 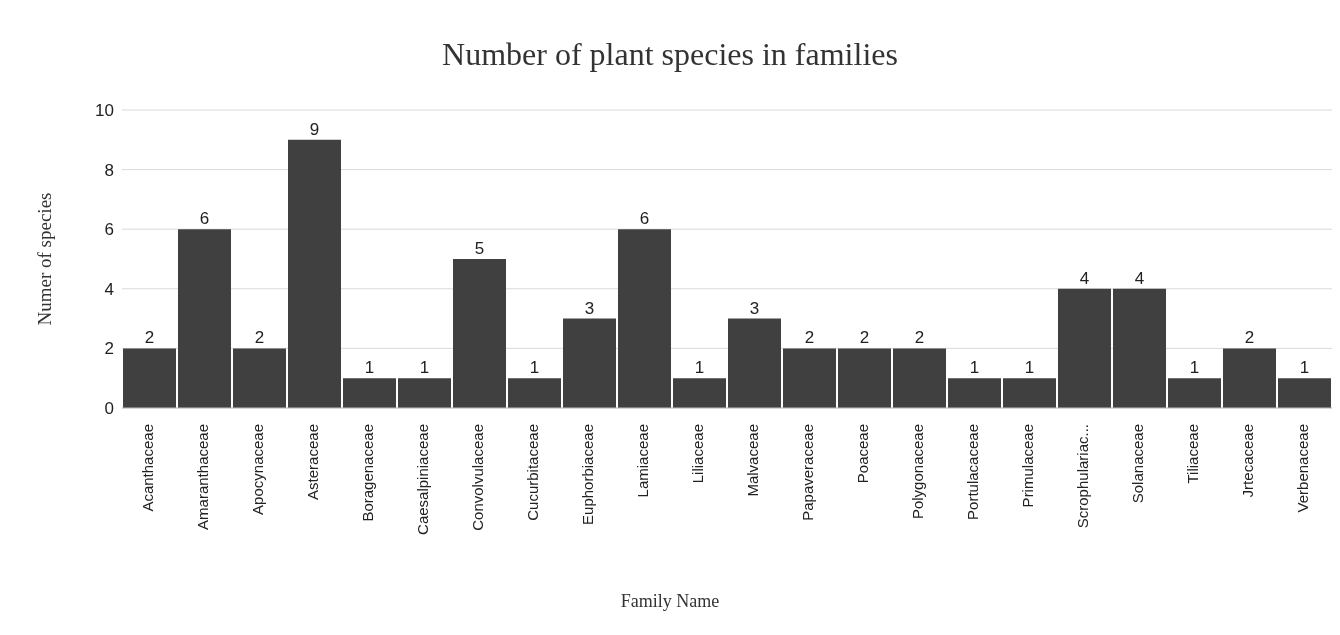 What do you see at coordinates (808, 472) in the screenshot?
I see `x-tick-label: Papaveraceae` at bounding box center [808, 472].